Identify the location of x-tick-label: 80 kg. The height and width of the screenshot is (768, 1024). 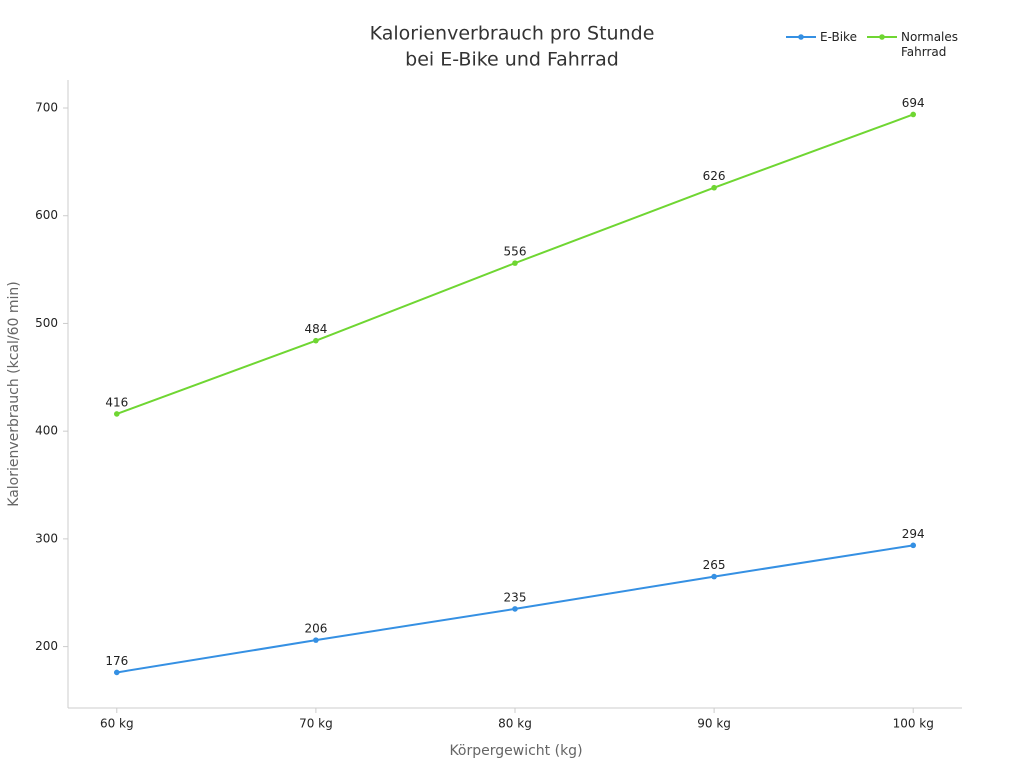
(515, 724).